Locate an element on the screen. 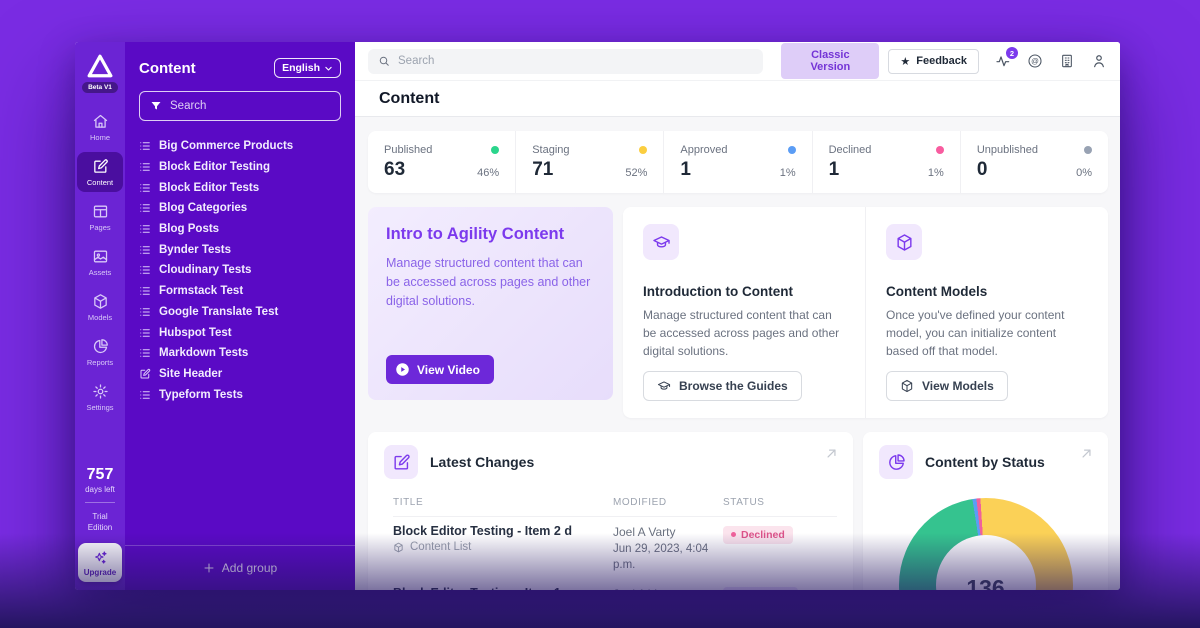 This screenshot has height=628, width=1200. edition-label: Trial Edition is located at coordinates (100, 521).